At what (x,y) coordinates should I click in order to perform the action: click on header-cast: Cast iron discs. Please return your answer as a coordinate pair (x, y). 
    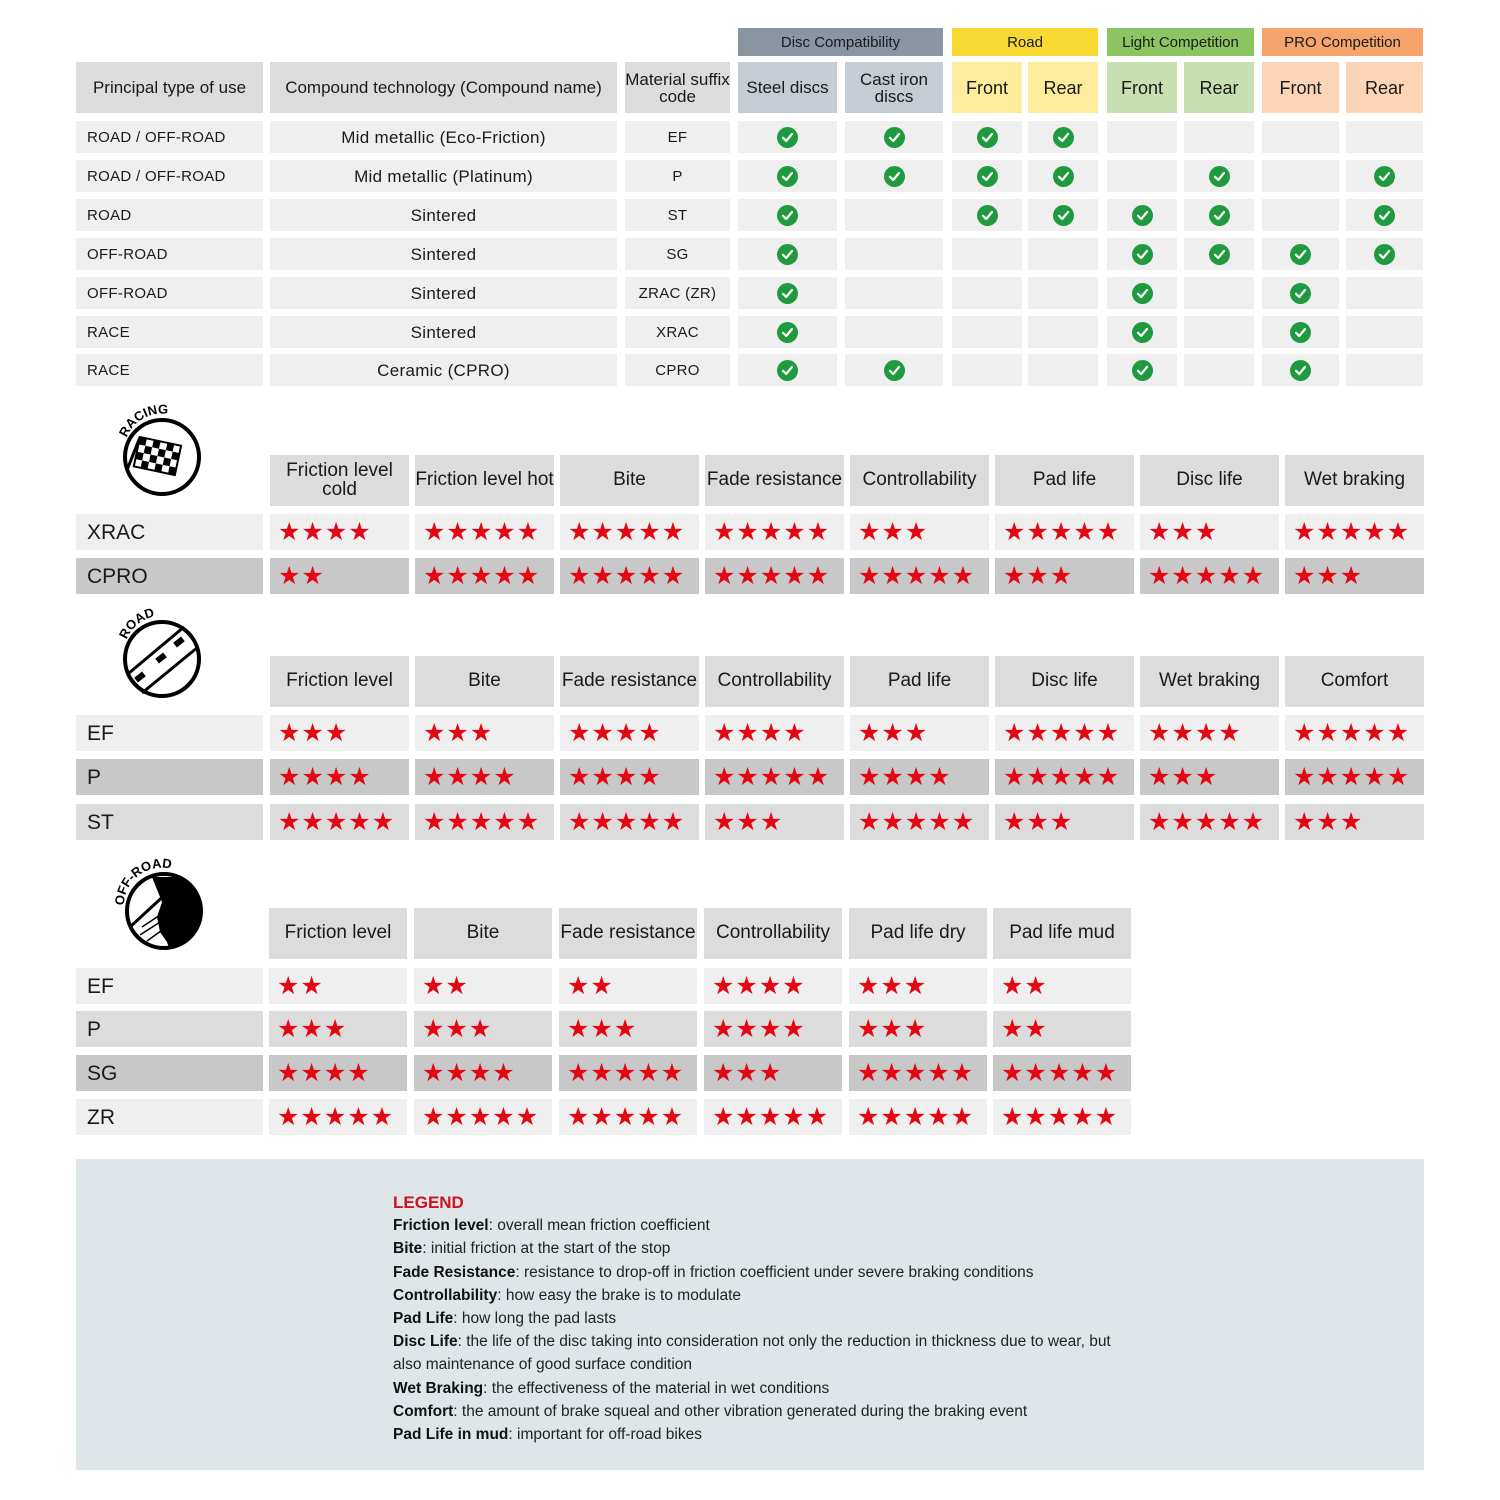
    Looking at the image, I should click on (894, 87).